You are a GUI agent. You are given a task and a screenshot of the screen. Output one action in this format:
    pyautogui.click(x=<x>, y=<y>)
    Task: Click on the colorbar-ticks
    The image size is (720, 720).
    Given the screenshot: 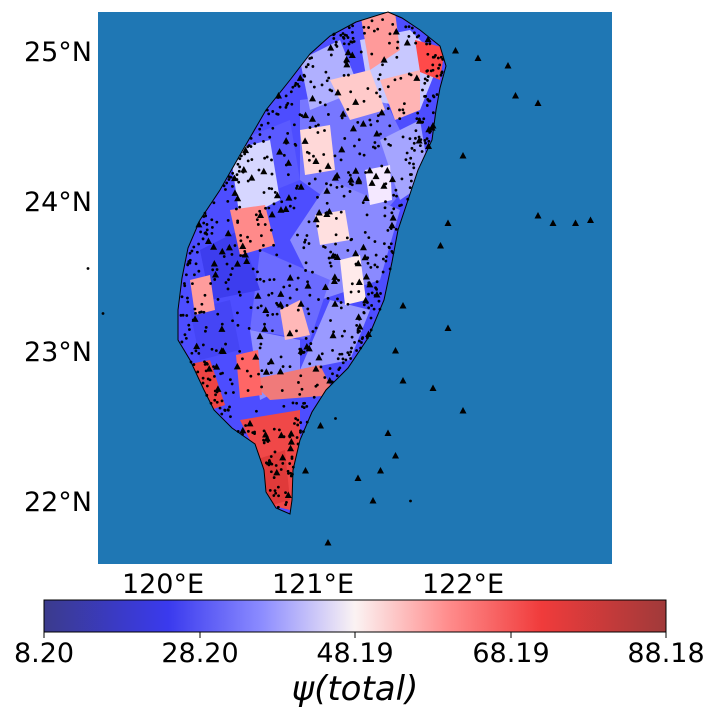 What is the action you would take?
    pyautogui.click(x=355, y=635)
    